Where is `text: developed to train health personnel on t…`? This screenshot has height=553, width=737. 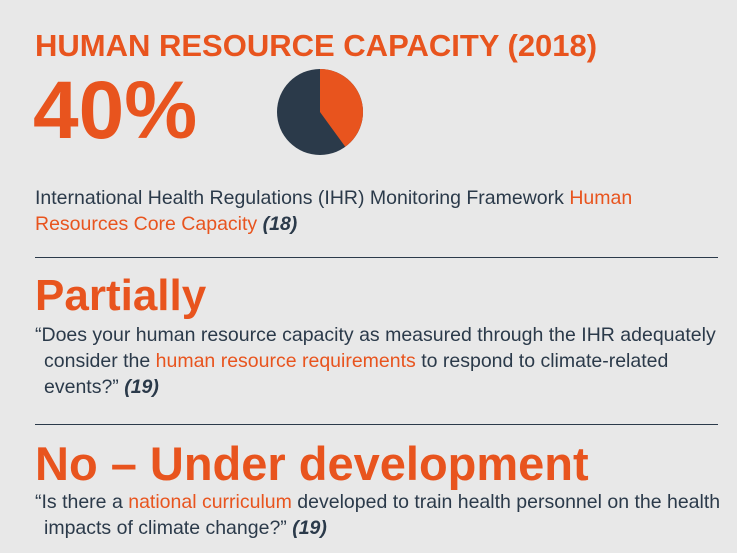
text: developed to train health personnel on t… is located at coordinates (382, 515).